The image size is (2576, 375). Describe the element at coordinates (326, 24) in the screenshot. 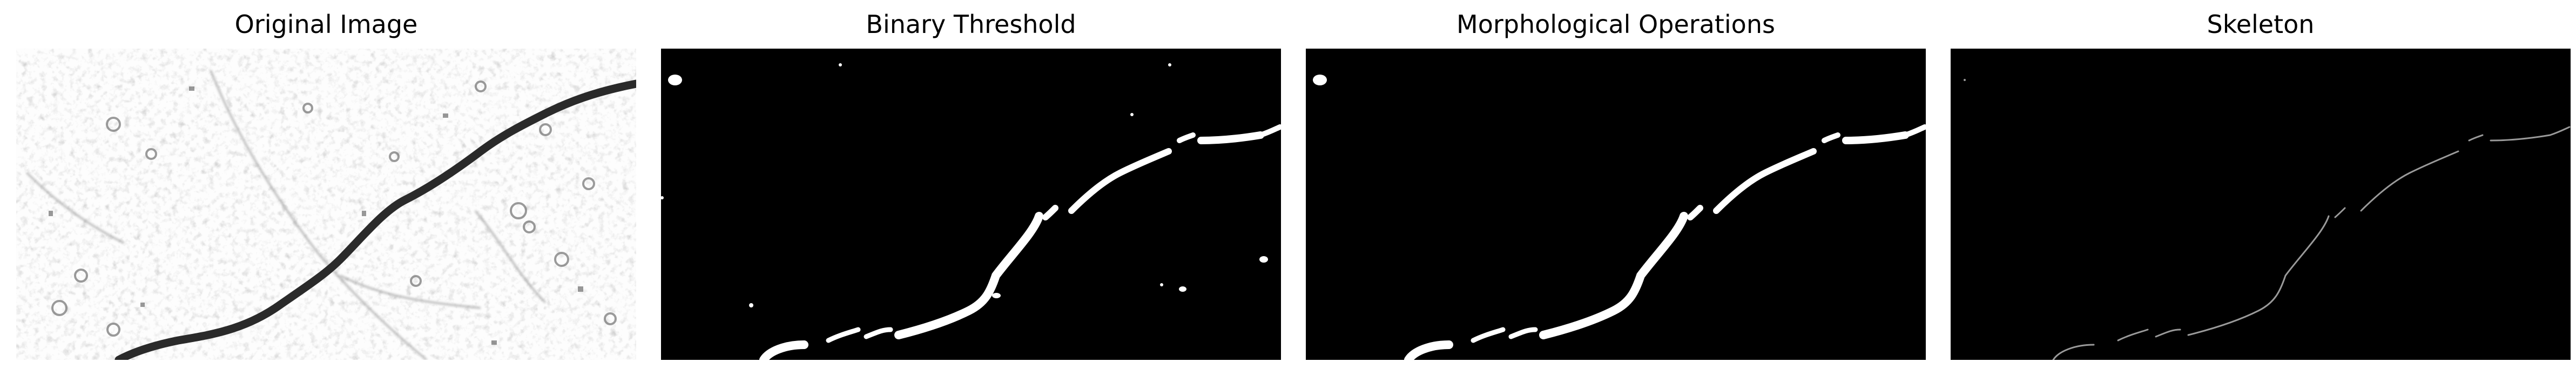

I see `panel-title-original: Original Image` at that location.